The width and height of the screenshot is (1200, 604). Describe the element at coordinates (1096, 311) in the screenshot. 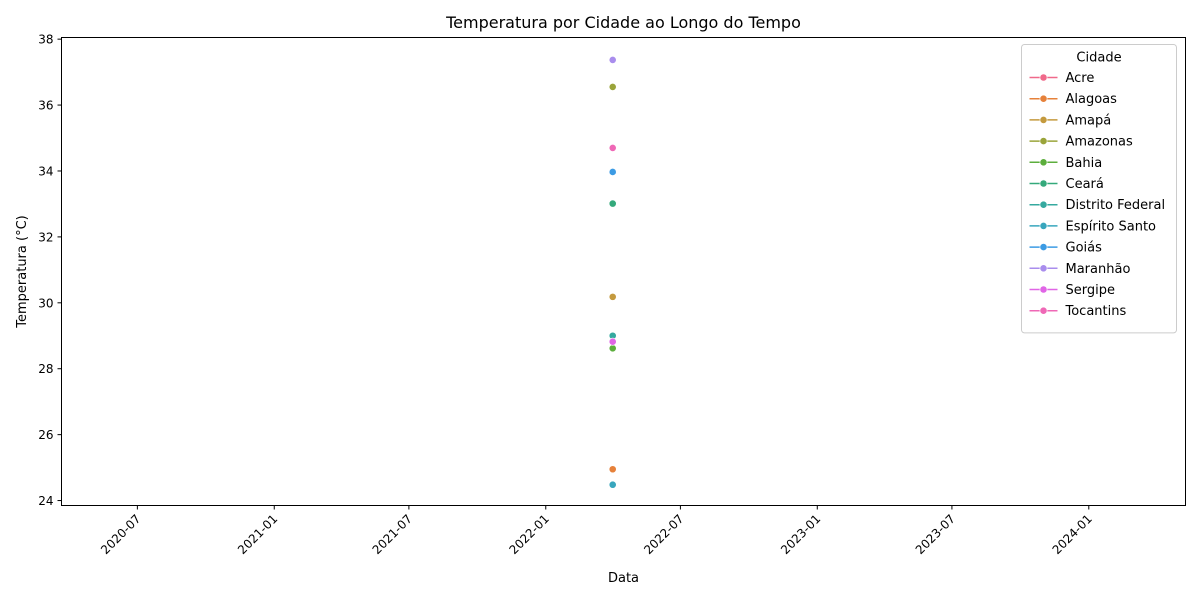

I see `legend-label: Tocantins` at that location.